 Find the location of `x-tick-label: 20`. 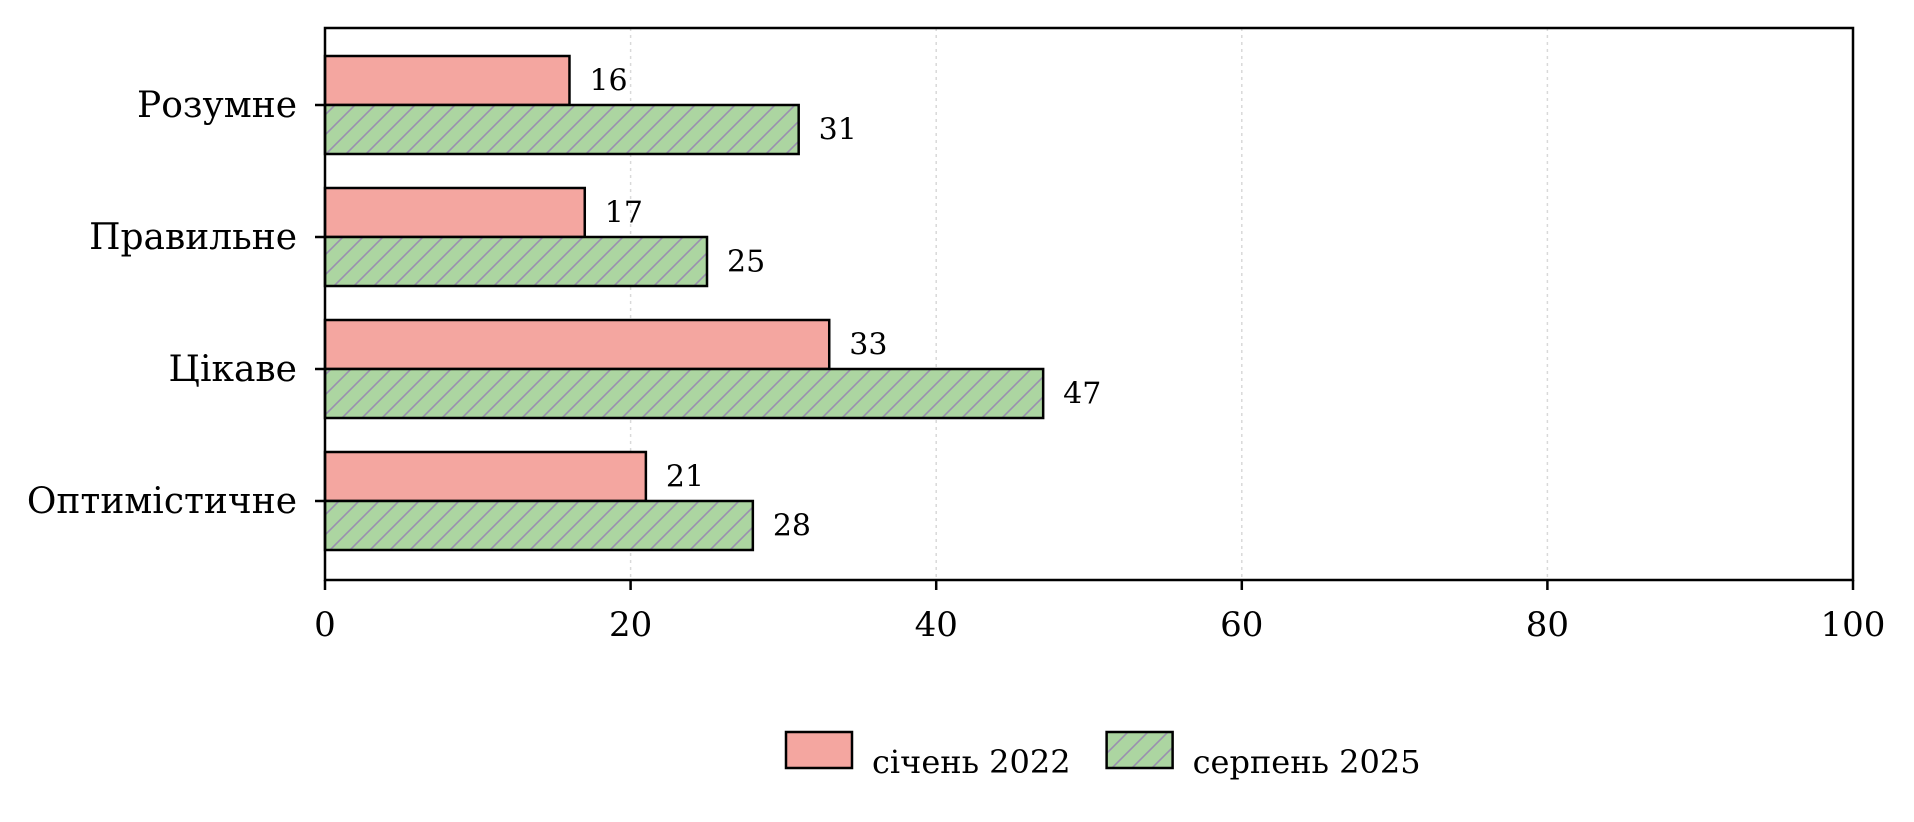

x-tick-label: 20 is located at coordinates (630, 625).